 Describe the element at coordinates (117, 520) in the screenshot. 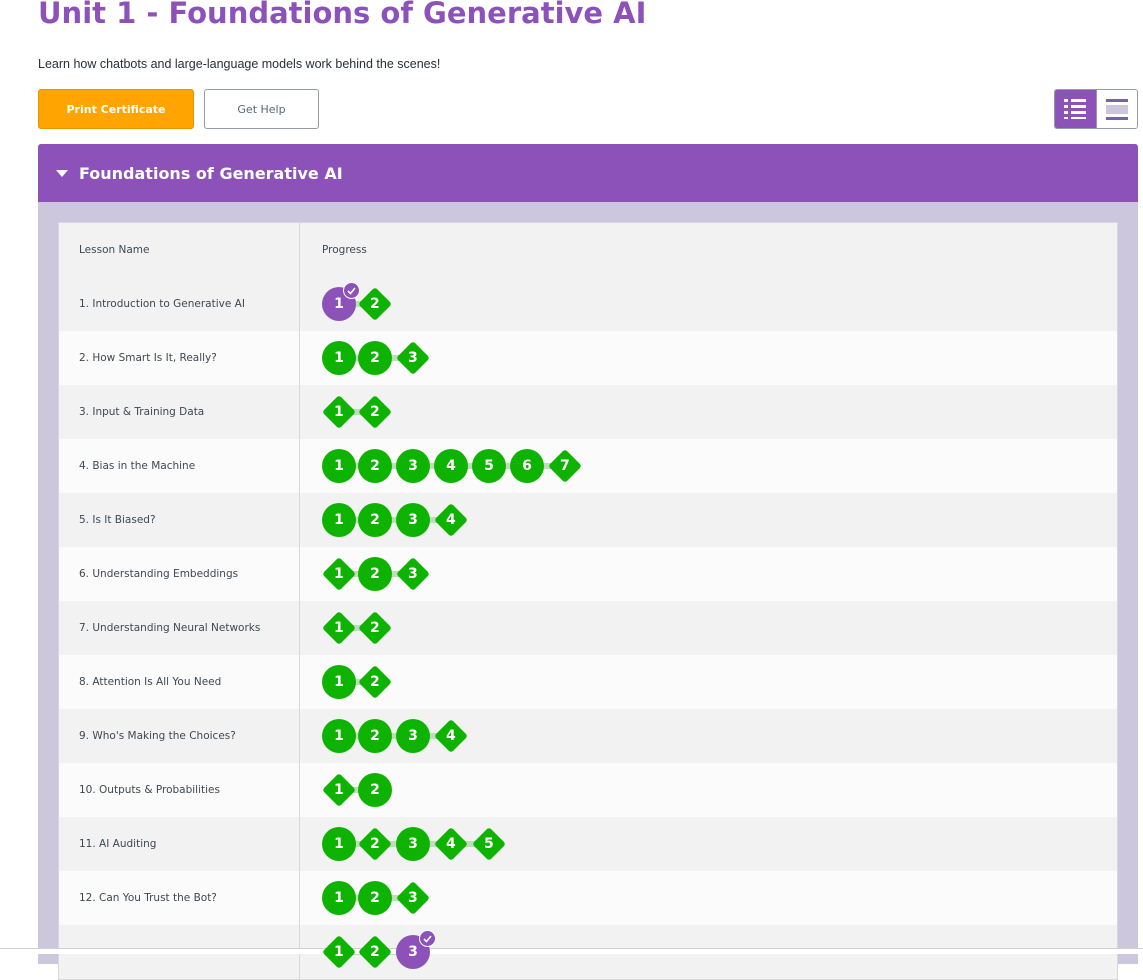

I see `lesson-name: 5. Is It Biased?` at that location.